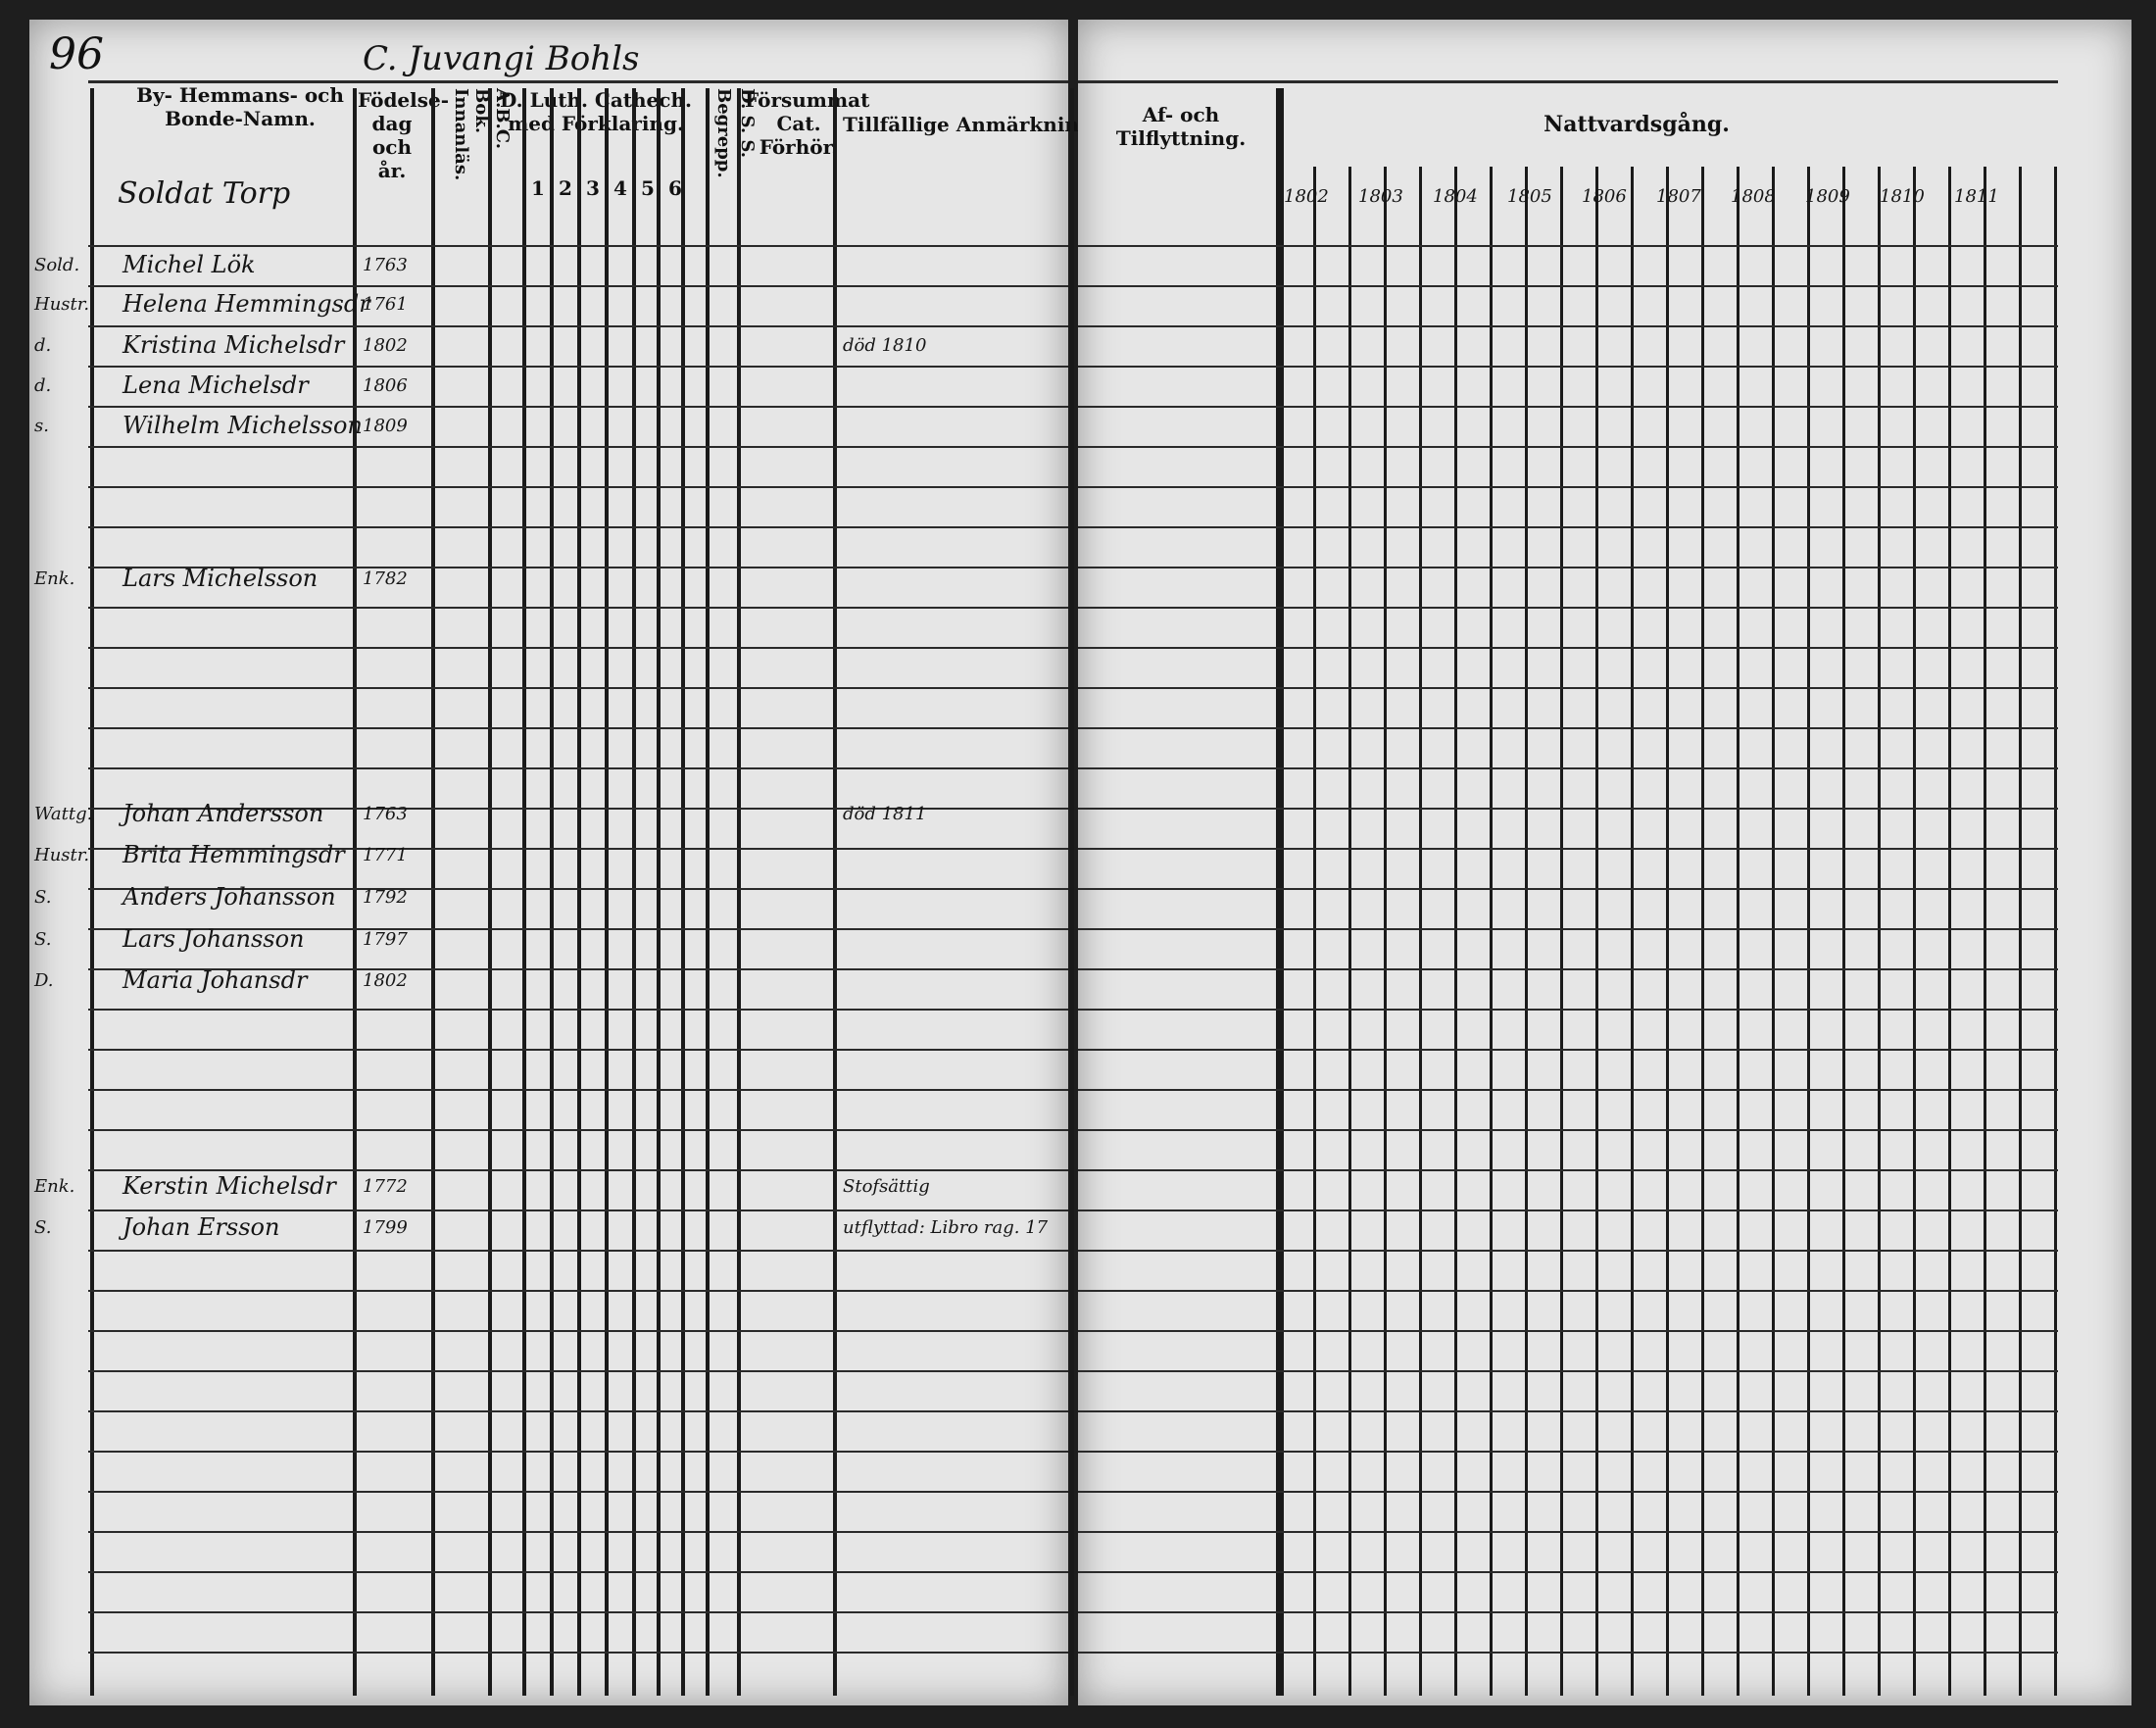  What do you see at coordinates (246, 304) in the screenshot?
I see `entry-name: Helena Hemmingsdr` at bounding box center [246, 304].